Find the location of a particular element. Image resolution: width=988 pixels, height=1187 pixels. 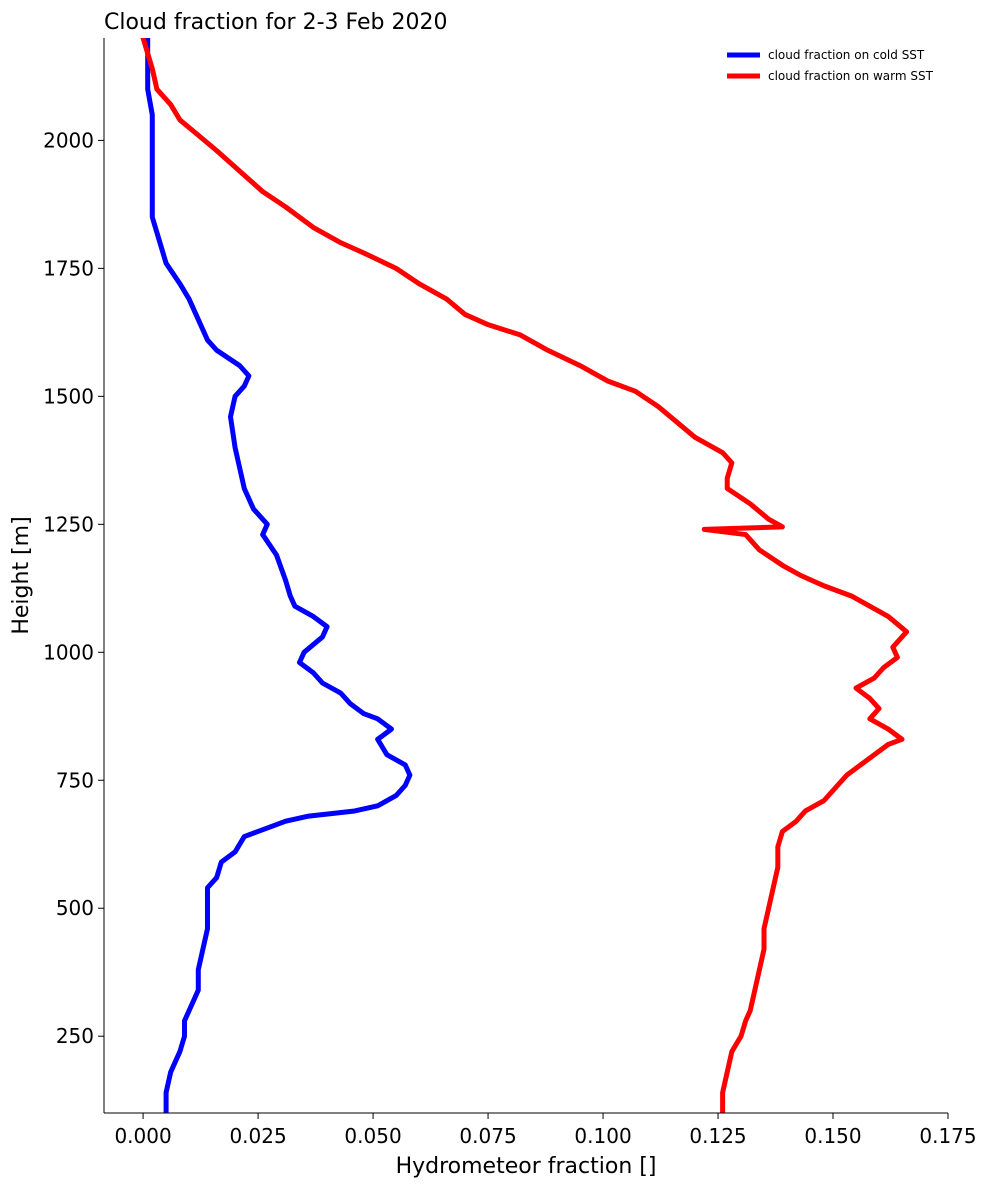

x-axis-ticks: 0.000 0.025 0.050 0.075 0.100 0.125 0.150 0.175 is located at coordinates (545, 1130).